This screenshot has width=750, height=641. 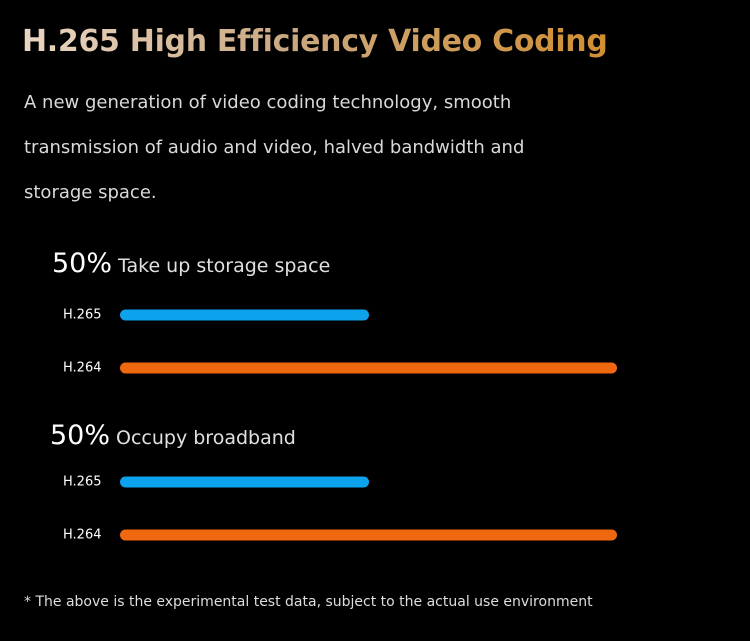 I want to click on section-header: 50% Occupy broadband, so click(x=173, y=435).